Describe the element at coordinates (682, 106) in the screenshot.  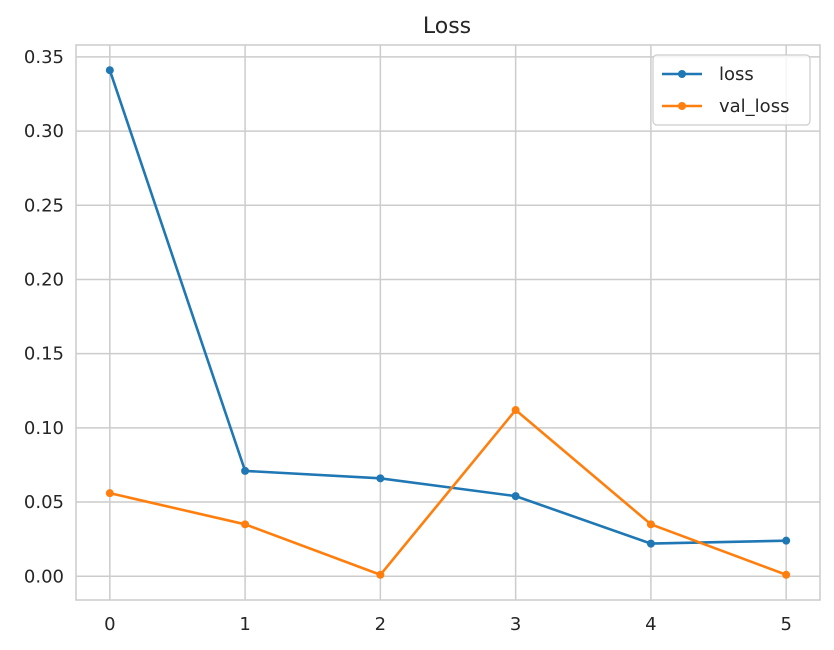
I see `legend-marker-val_loss` at that location.